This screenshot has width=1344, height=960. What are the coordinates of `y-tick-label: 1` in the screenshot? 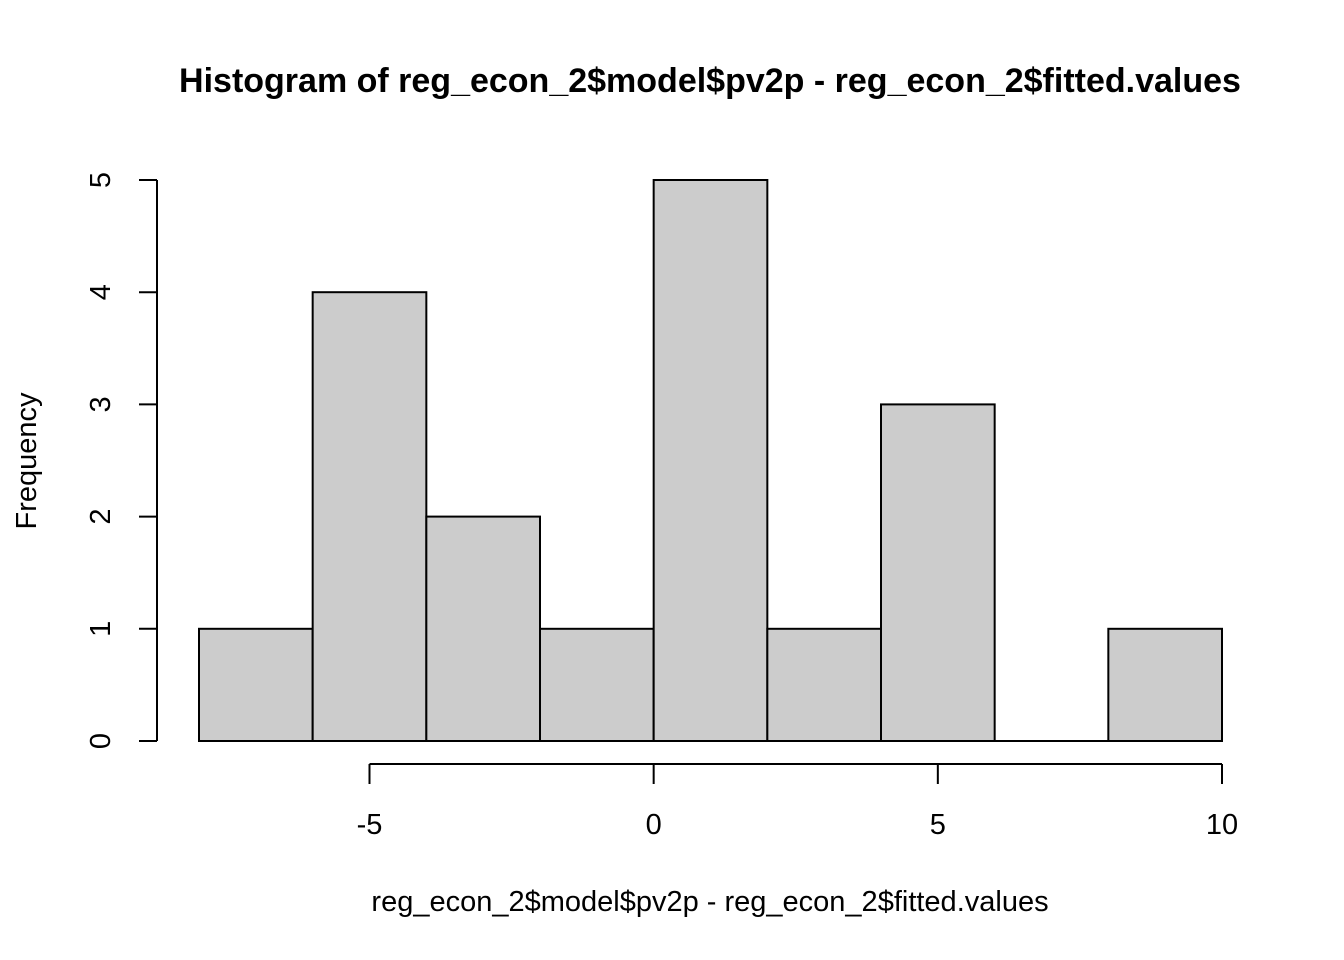 It's located at (101, 629).